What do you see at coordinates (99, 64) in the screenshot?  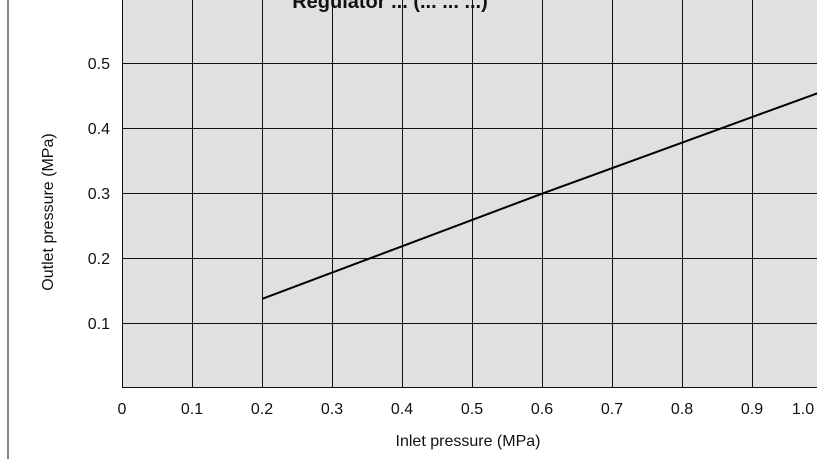 I see `y-tick-label: 0.5` at bounding box center [99, 64].